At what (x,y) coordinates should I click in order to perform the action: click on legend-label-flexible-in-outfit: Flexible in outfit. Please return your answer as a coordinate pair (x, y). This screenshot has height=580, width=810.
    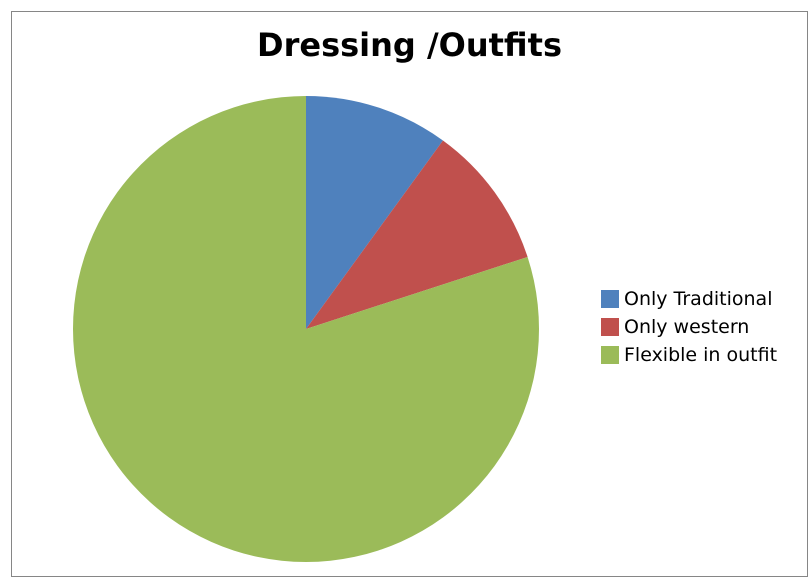
    Looking at the image, I should click on (701, 355).